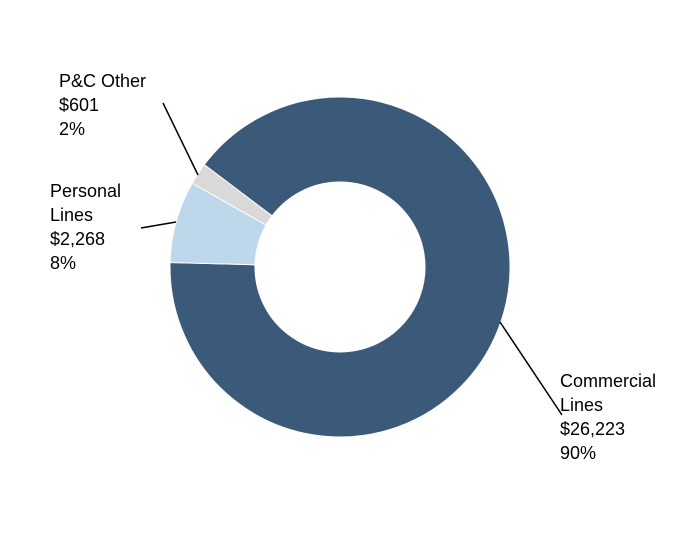  I want to click on value-label: $2,268, so click(78, 239).